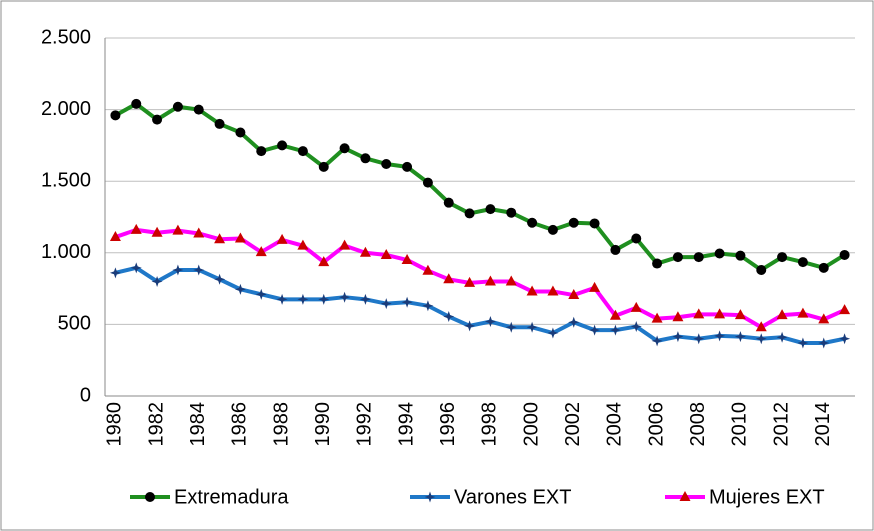  What do you see at coordinates (512, 497) in the screenshot?
I see `legend-label: Varones EXT` at bounding box center [512, 497].